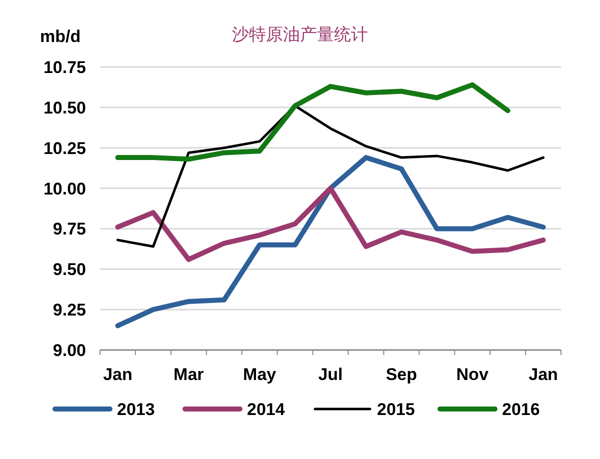  I want to click on y-tick-label: 10.50, so click(64, 108).